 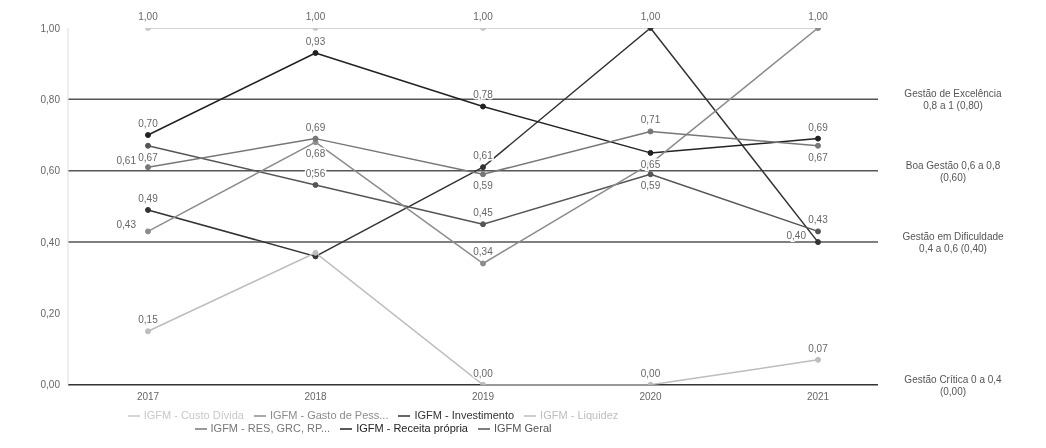 What do you see at coordinates (148, 198) in the screenshot?
I see `data-label: 0,49` at bounding box center [148, 198].